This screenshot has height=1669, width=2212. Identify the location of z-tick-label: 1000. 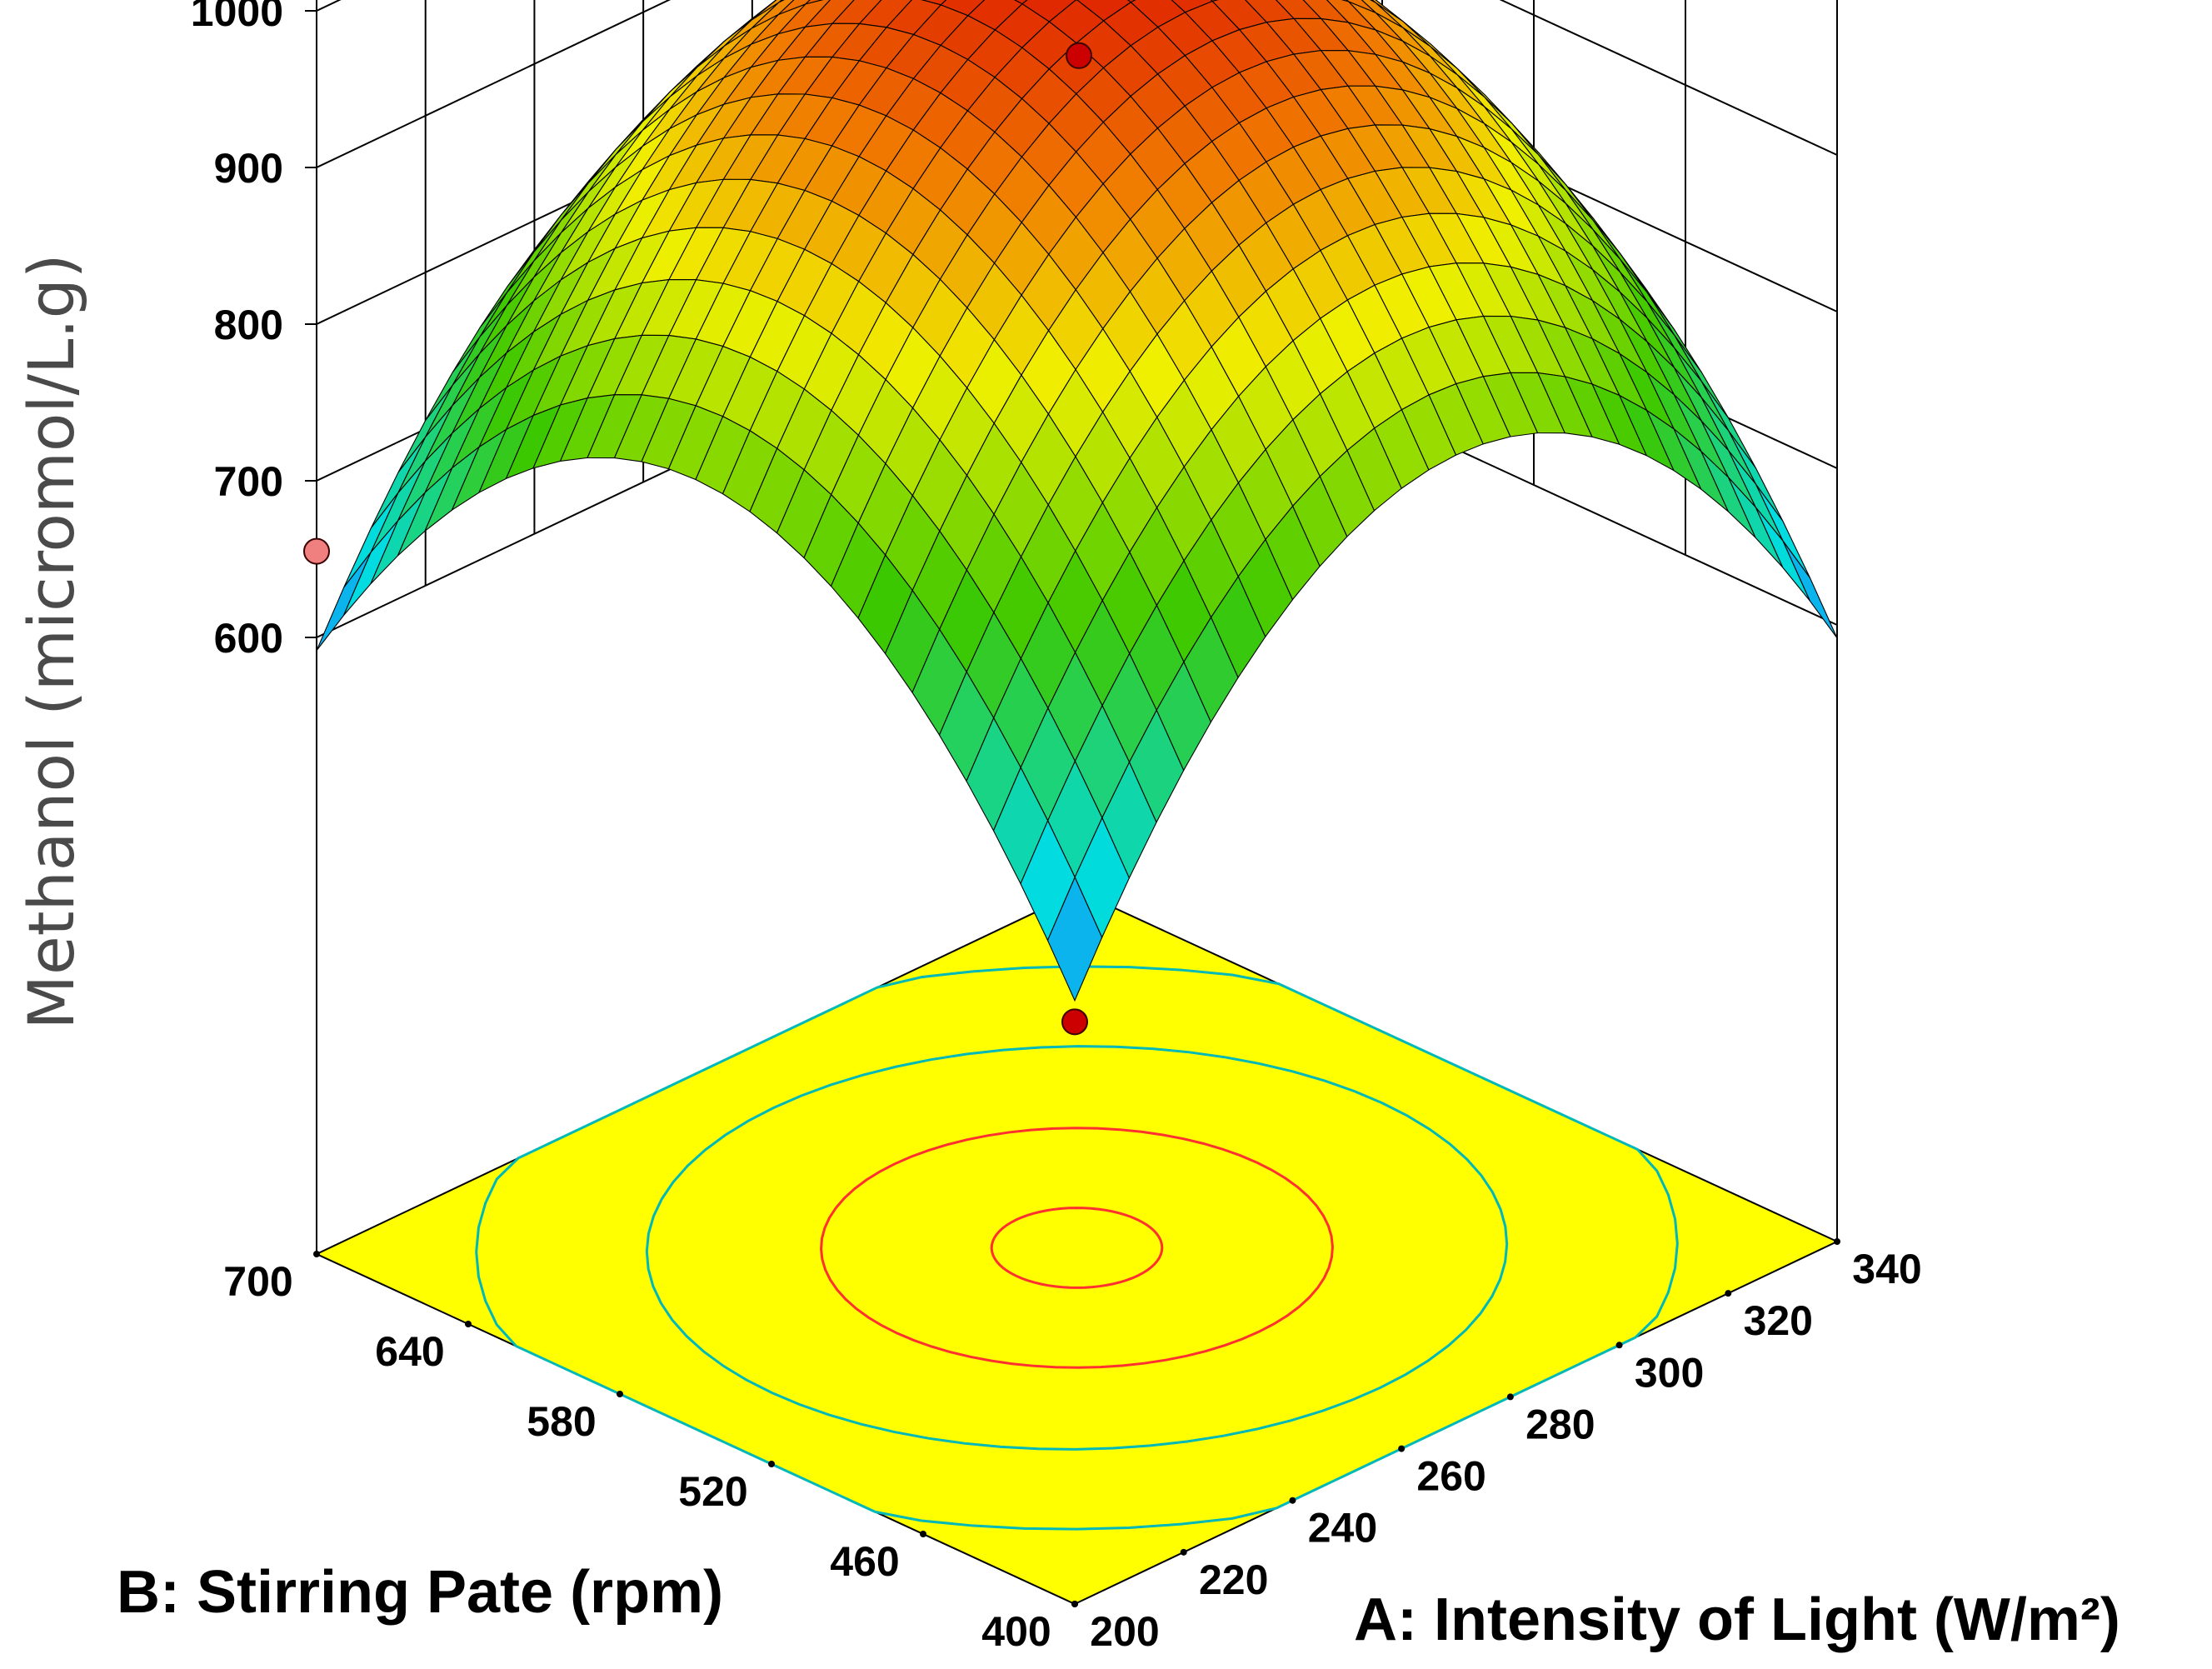
(237, 17).